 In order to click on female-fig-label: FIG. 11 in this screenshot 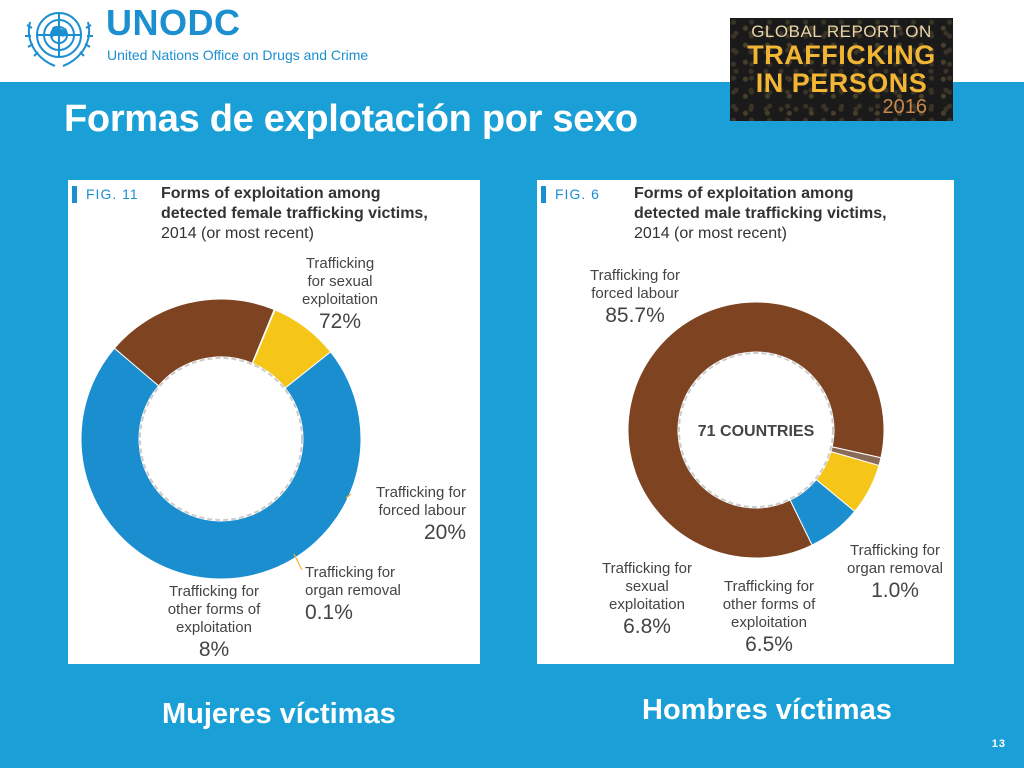, I will do `click(112, 194)`.